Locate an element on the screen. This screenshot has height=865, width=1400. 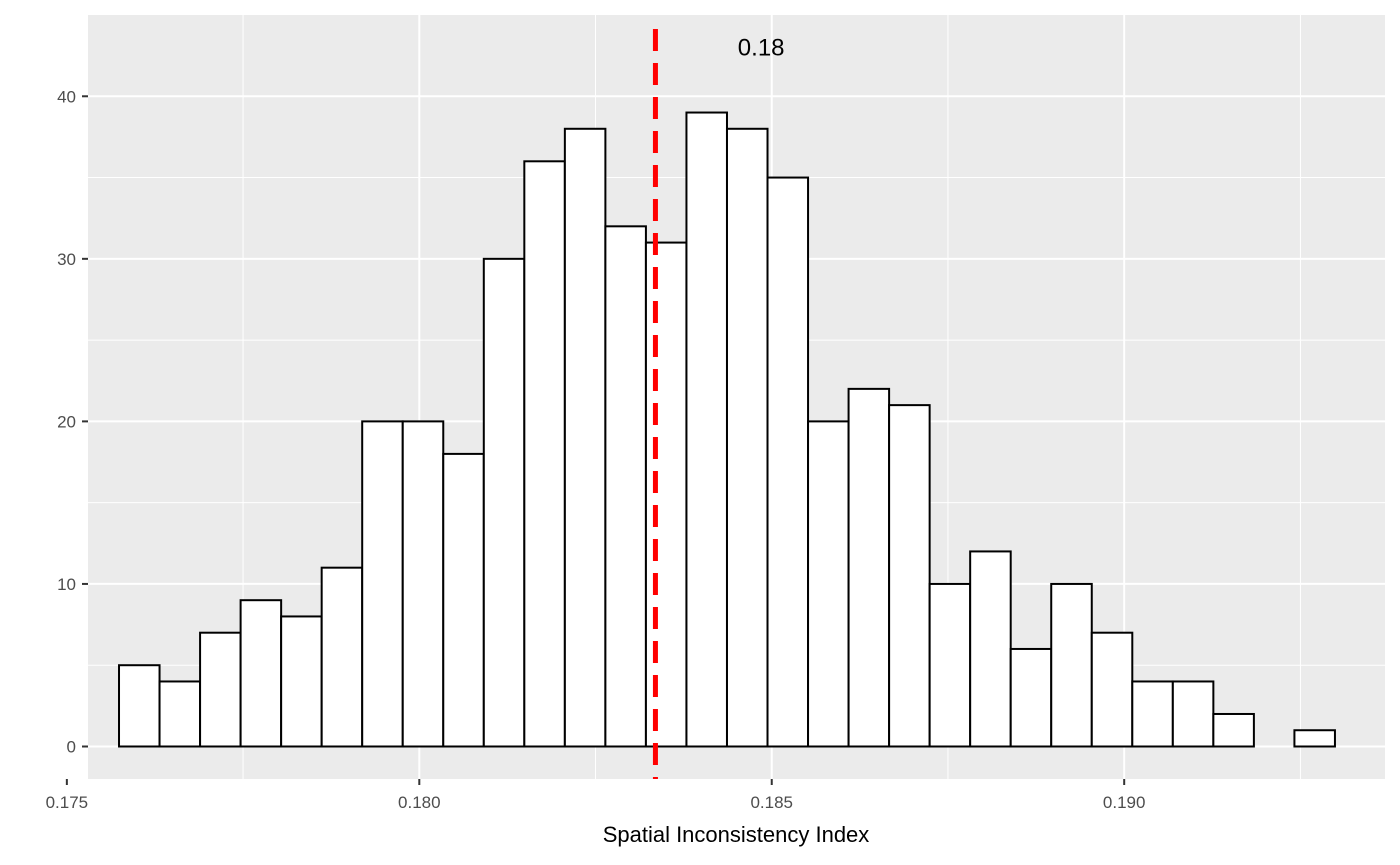
x-tick-label: 0.175 is located at coordinates (67, 802).